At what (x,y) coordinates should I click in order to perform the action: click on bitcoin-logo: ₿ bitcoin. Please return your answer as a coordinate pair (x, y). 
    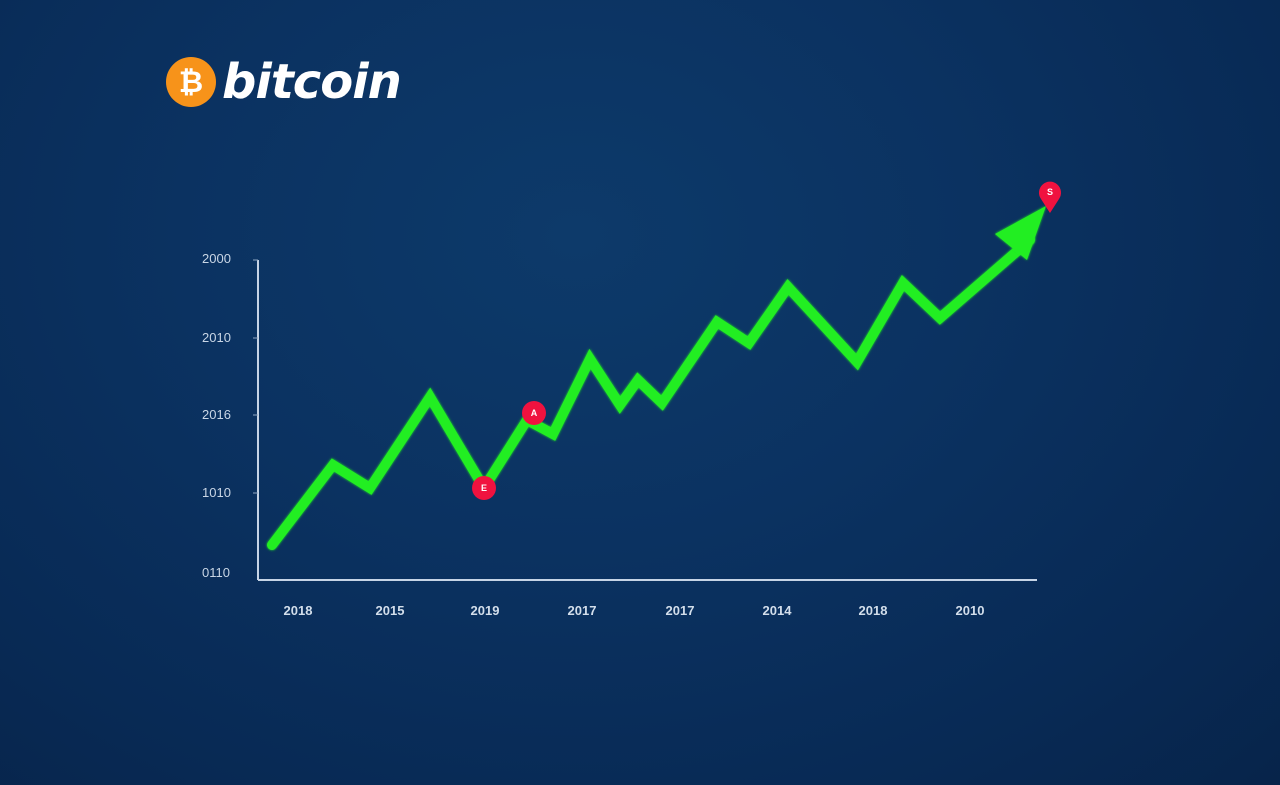
    Looking at the image, I should click on (284, 82).